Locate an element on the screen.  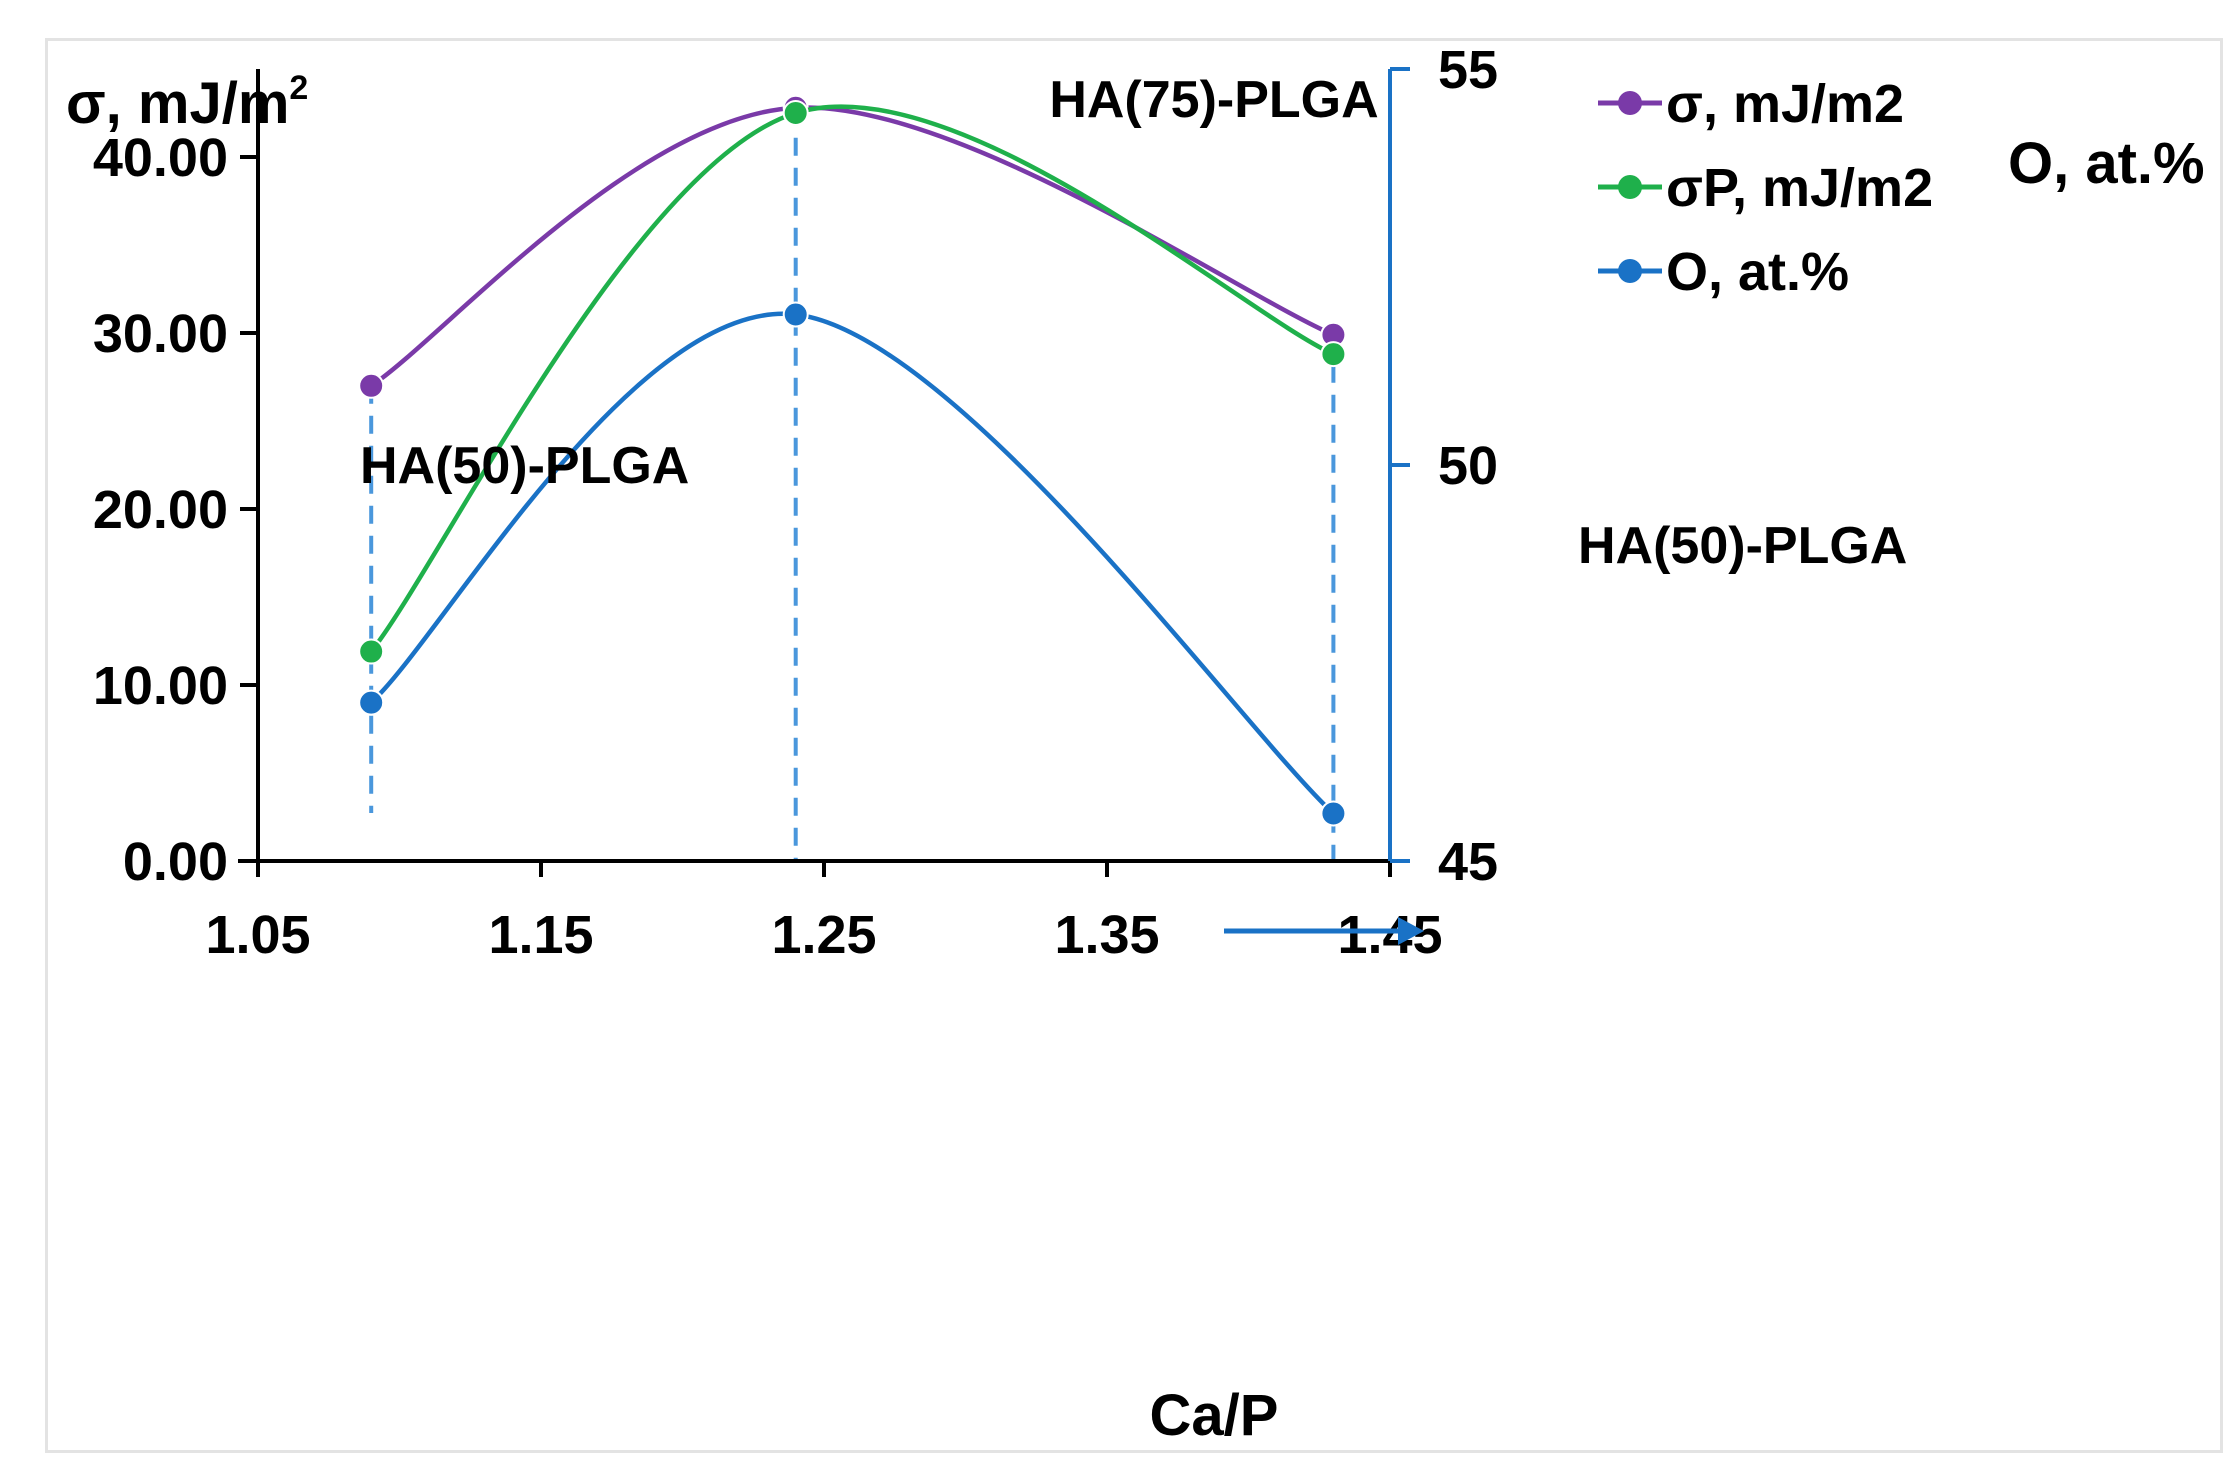
point-annotation: HA(75)-PLGA is located at coordinates (1213, 100).